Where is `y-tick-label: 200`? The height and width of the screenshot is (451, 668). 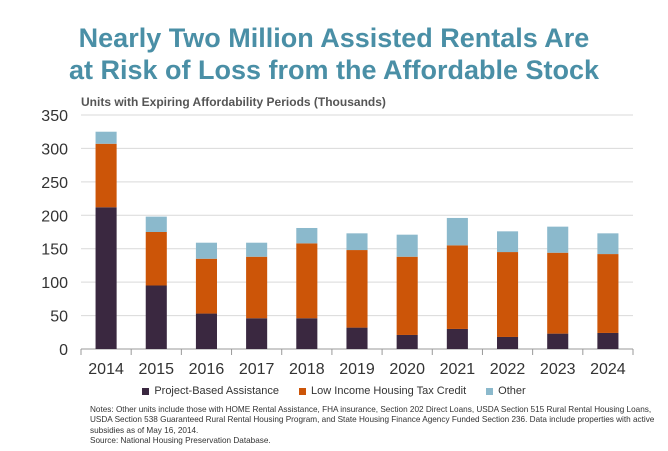 y-tick-label: 200 is located at coordinates (54, 216).